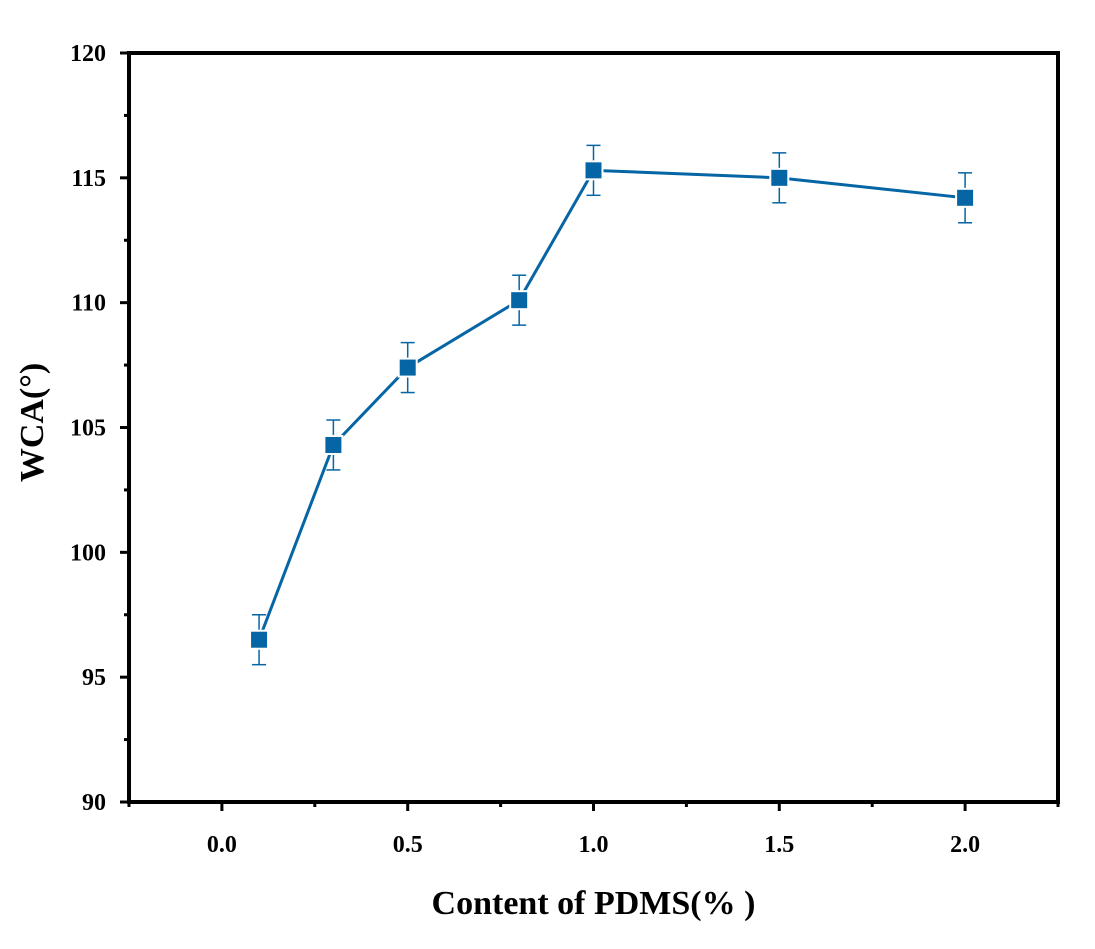 Image resolution: width=1095 pixels, height=949 pixels. I want to click on x-tick-label: 0.0, so click(222, 845).